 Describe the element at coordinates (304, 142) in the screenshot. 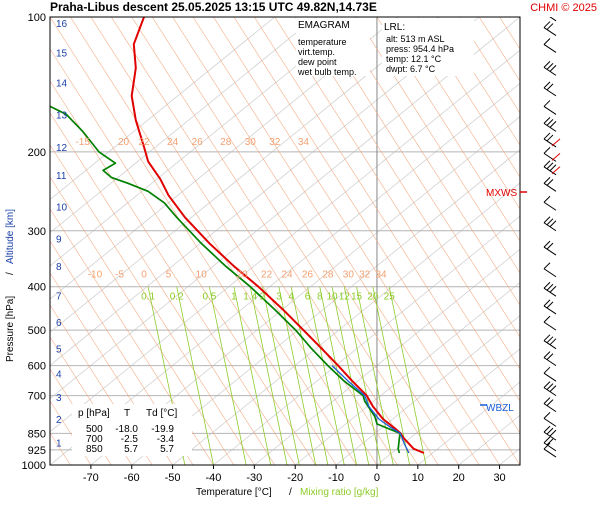

I see `isotherm-label: 34` at that location.